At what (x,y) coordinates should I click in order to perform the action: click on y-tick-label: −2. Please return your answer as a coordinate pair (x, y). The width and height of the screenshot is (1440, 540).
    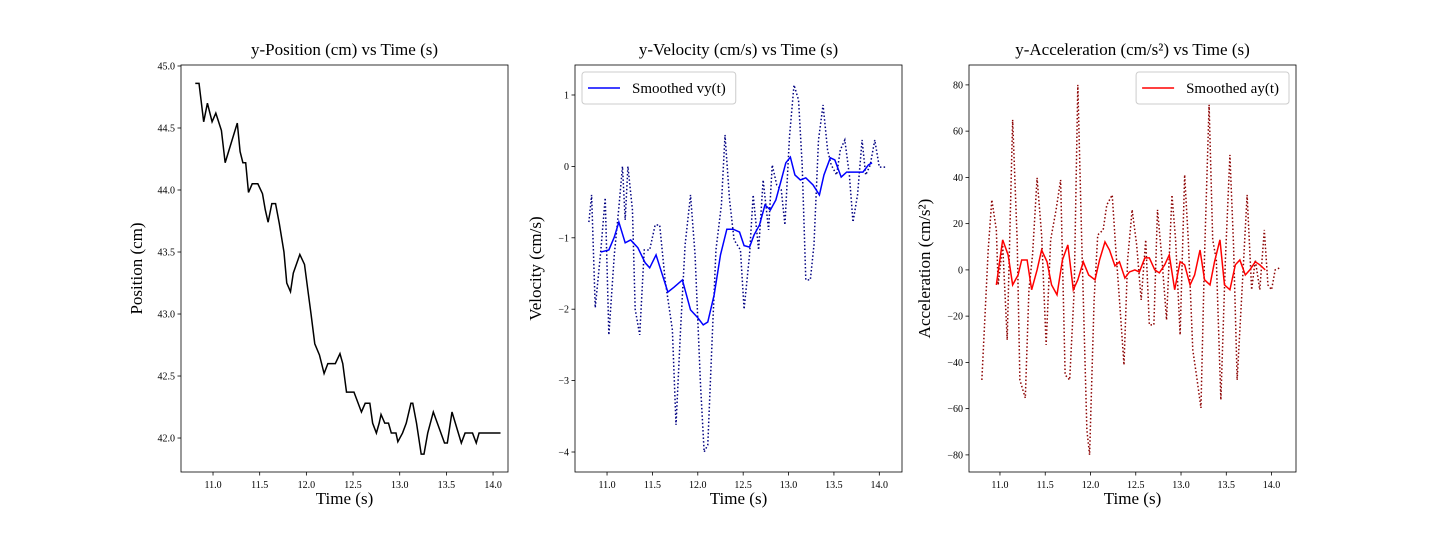
    Looking at the image, I should click on (563, 310).